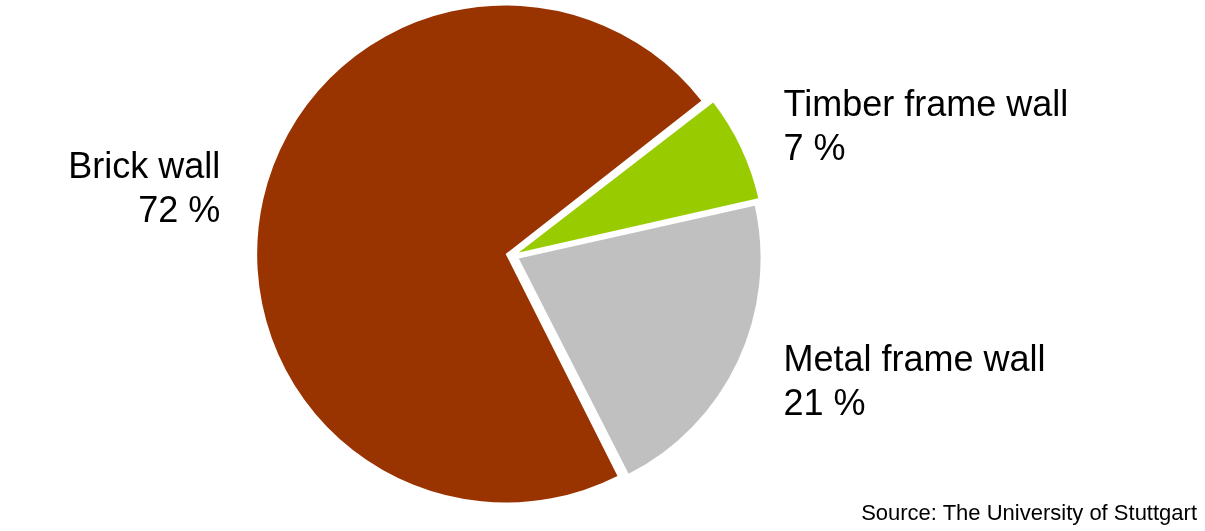 The width and height of the screenshot is (1205, 531). What do you see at coordinates (814, 147) in the screenshot?
I see `data-label: 7 %` at bounding box center [814, 147].